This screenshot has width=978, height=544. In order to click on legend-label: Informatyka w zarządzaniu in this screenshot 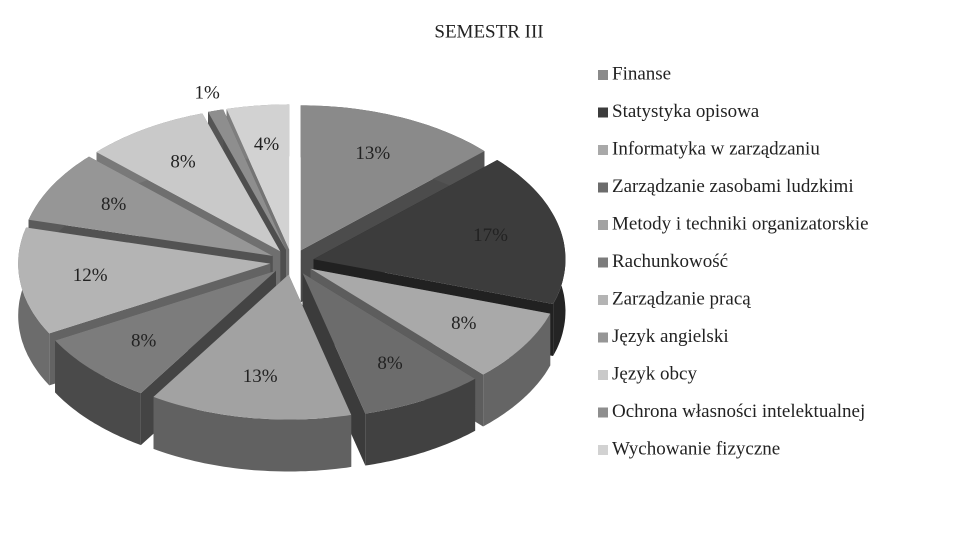, I will do `click(716, 148)`.